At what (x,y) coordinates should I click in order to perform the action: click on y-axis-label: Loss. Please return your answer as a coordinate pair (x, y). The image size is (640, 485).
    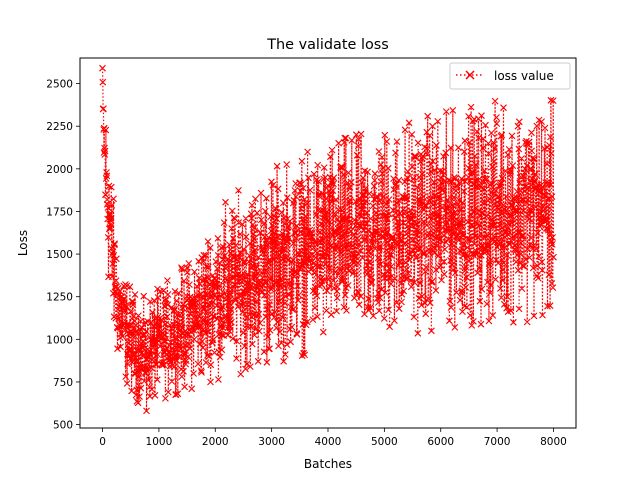
    Looking at the image, I should click on (23, 243).